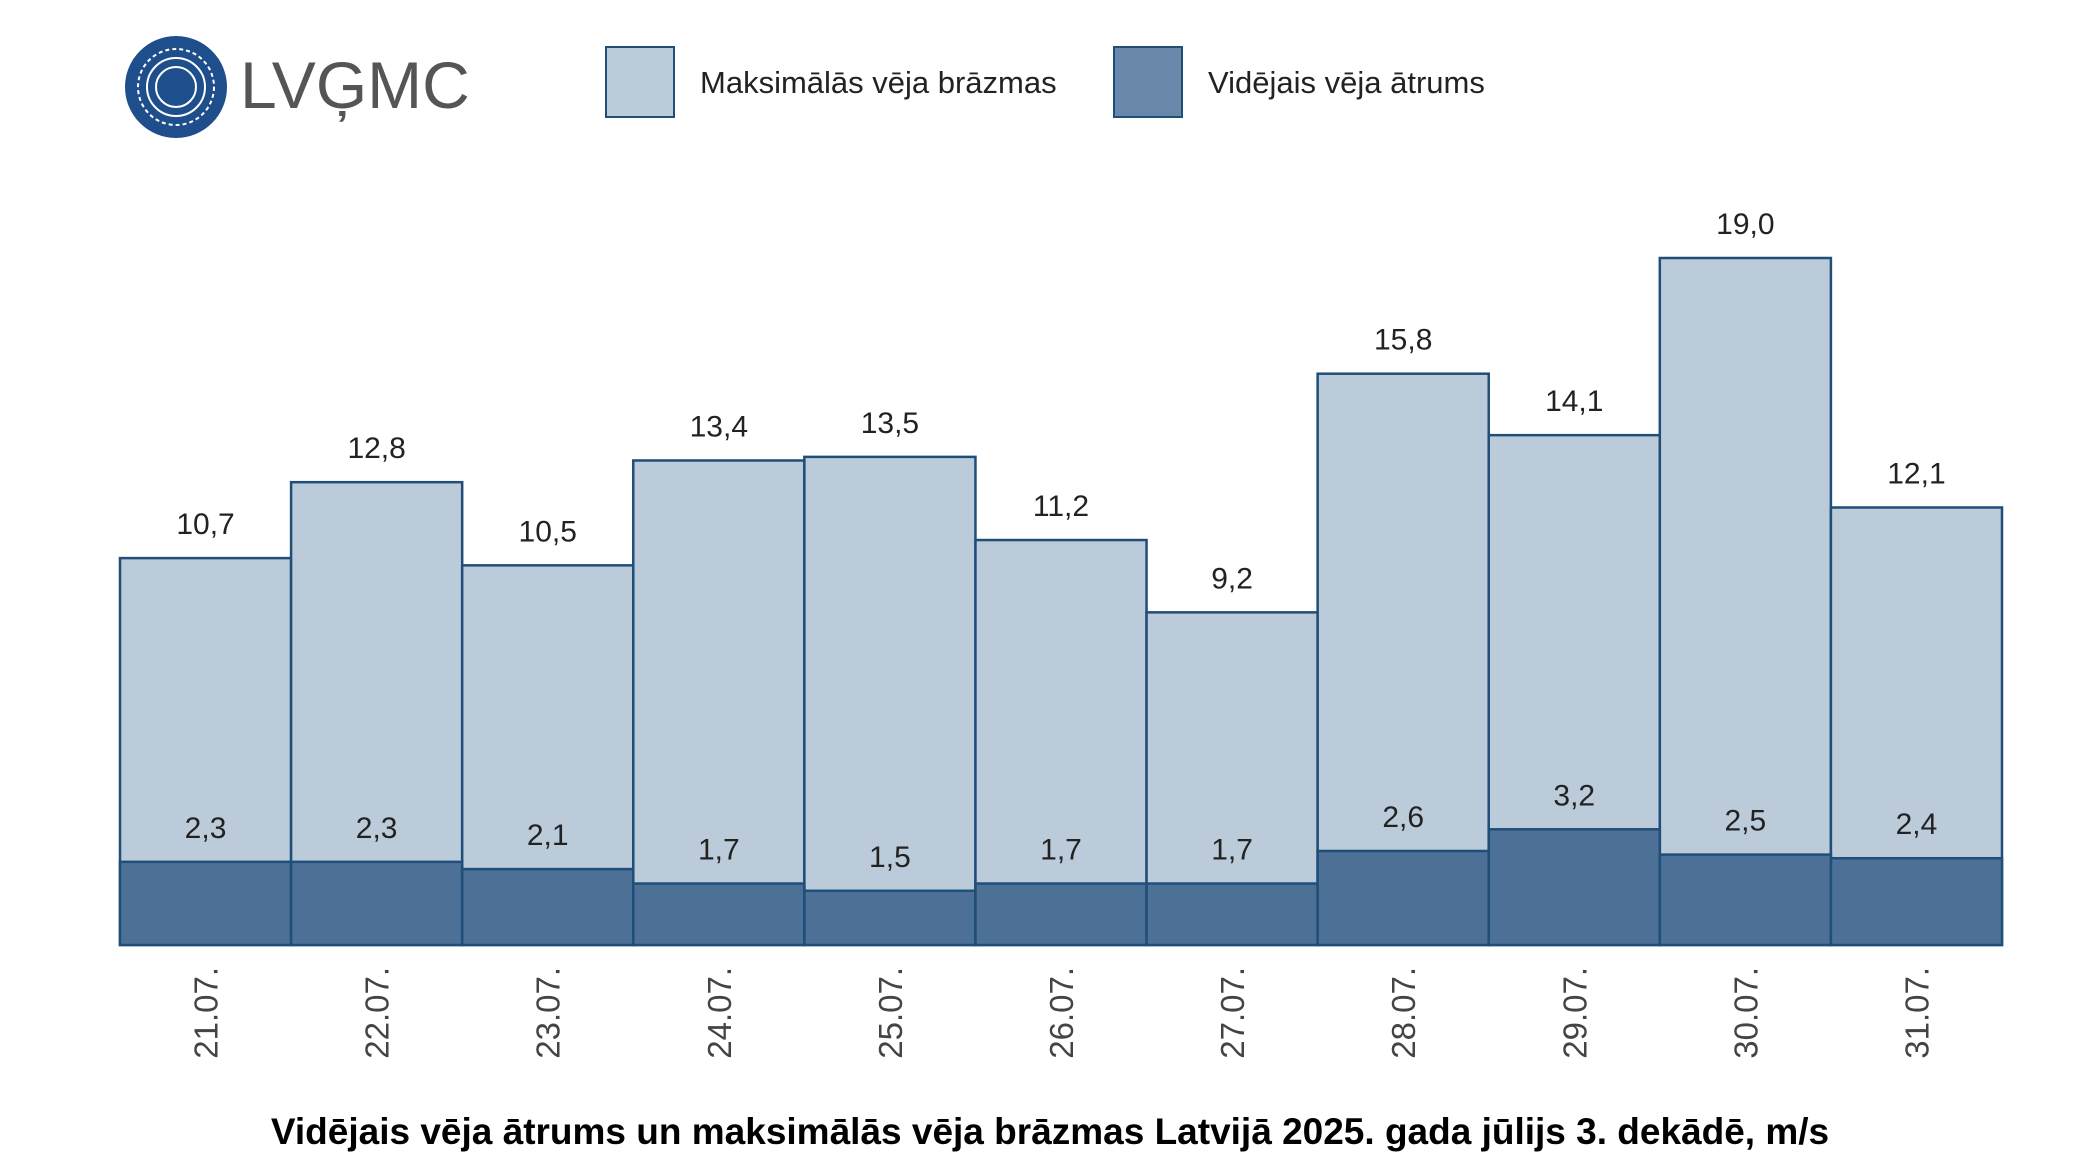  What do you see at coordinates (1746, 821) in the screenshot?
I see `value-label: 2,5` at bounding box center [1746, 821].